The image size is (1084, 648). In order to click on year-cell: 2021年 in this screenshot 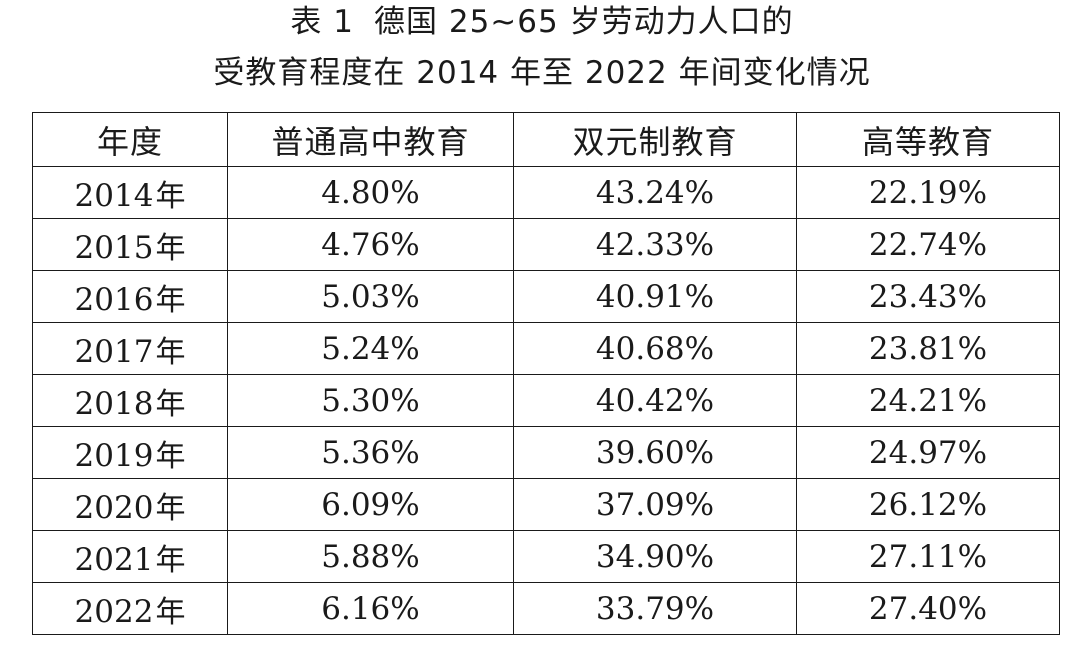, I will do `click(130, 556)`.